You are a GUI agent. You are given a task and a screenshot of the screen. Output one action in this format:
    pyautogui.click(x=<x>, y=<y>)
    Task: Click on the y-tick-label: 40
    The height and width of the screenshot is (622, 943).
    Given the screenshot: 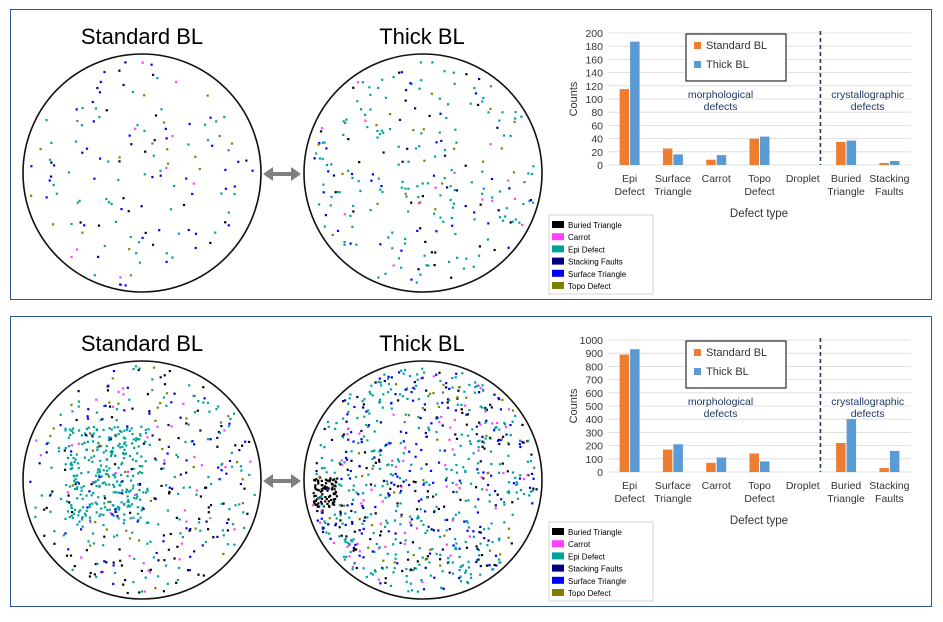 What is the action you would take?
    pyautogui.click(x=597, y=140)
    